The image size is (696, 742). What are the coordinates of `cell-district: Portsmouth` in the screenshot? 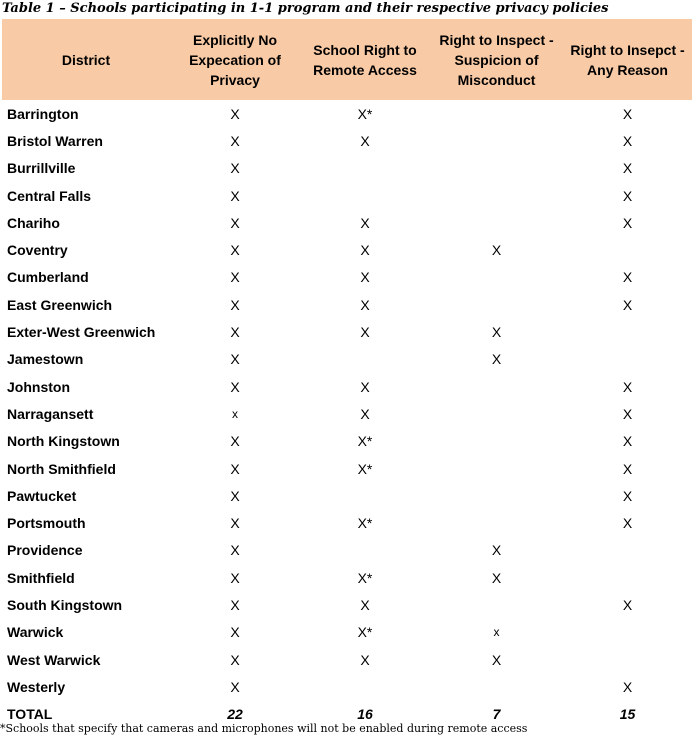 It's located at (46, 523).